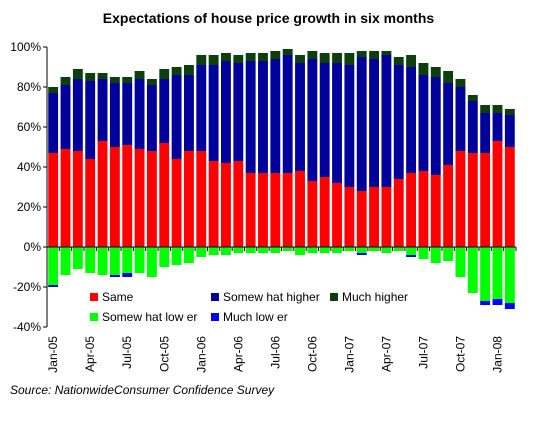 This screenshot has width=537, height=423. I want to click on legend-label: Same, so click(118, 297).